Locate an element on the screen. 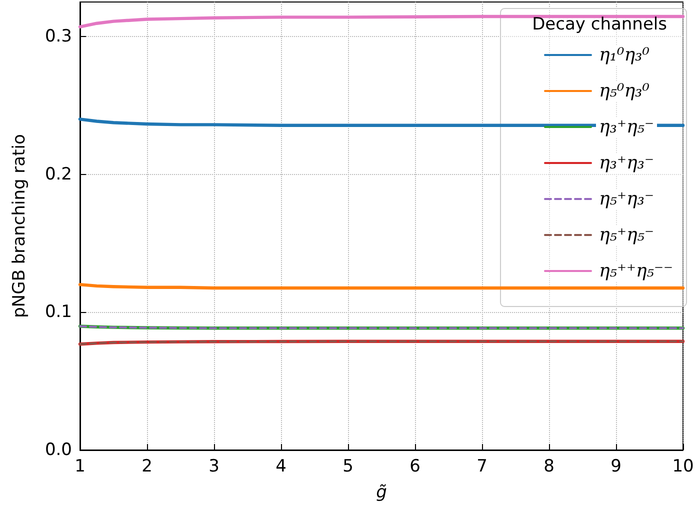 This screenshot has width=699, height=511. x-tick-label: 2 is located at coordinates (147, 466).